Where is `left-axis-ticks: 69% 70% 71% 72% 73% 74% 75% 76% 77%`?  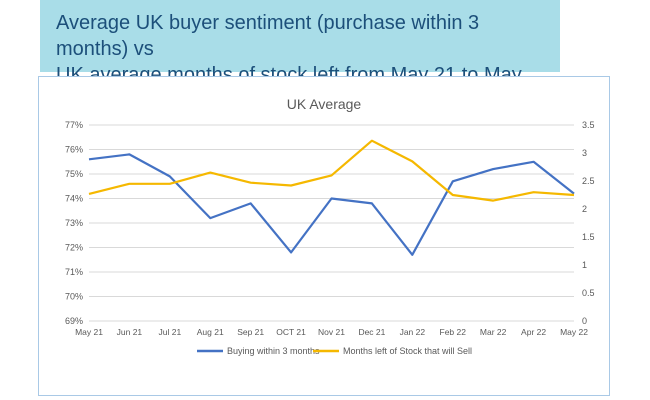
left-axis-ticks: 69% 70% 71% 72% 73% 74% 75% 76% 77% is located at coordinates (74, 223).